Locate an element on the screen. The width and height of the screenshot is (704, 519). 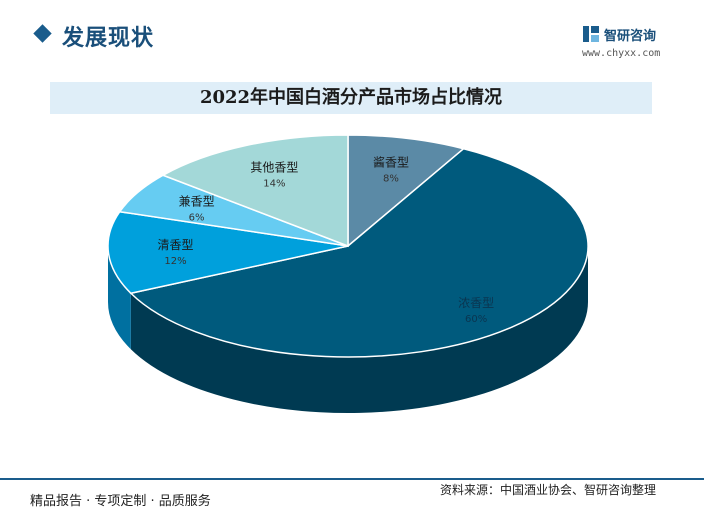
slice-label-3: 兼香型 is located at coordinates (197, 201).